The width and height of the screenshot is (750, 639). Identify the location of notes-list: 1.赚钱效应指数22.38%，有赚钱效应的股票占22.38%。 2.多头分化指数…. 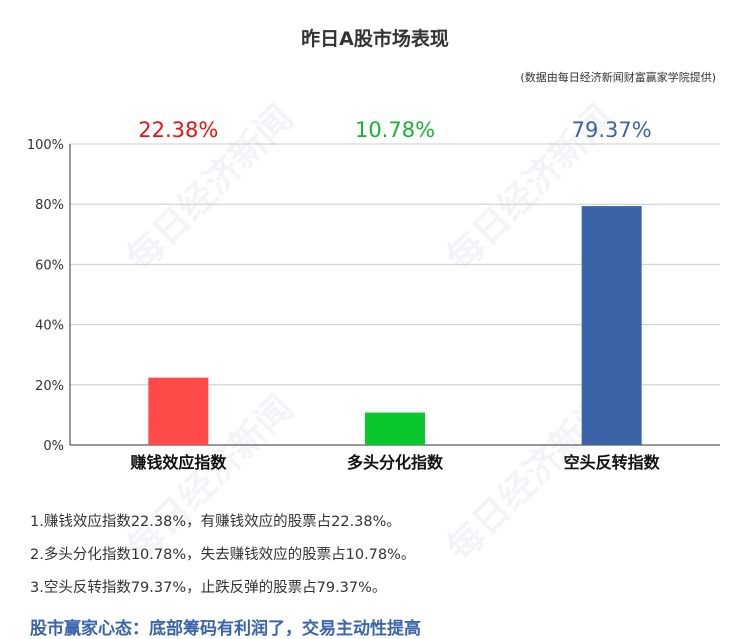
(222, 559).